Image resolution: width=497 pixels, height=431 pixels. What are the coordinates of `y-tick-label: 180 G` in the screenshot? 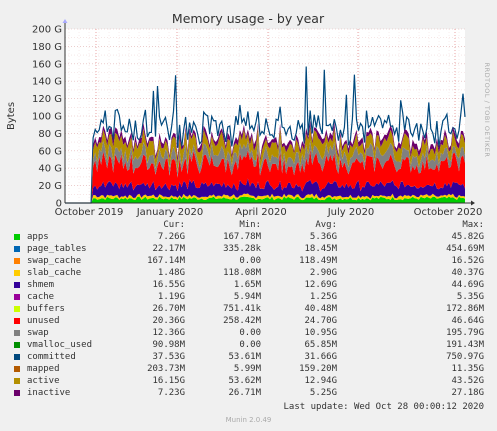 It's located at (47, 47).